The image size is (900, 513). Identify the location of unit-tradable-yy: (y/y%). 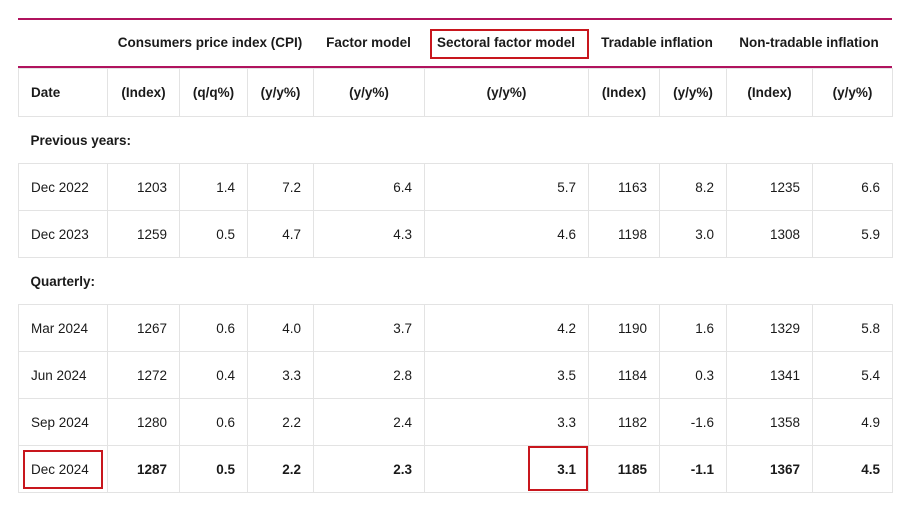
(693, 92).